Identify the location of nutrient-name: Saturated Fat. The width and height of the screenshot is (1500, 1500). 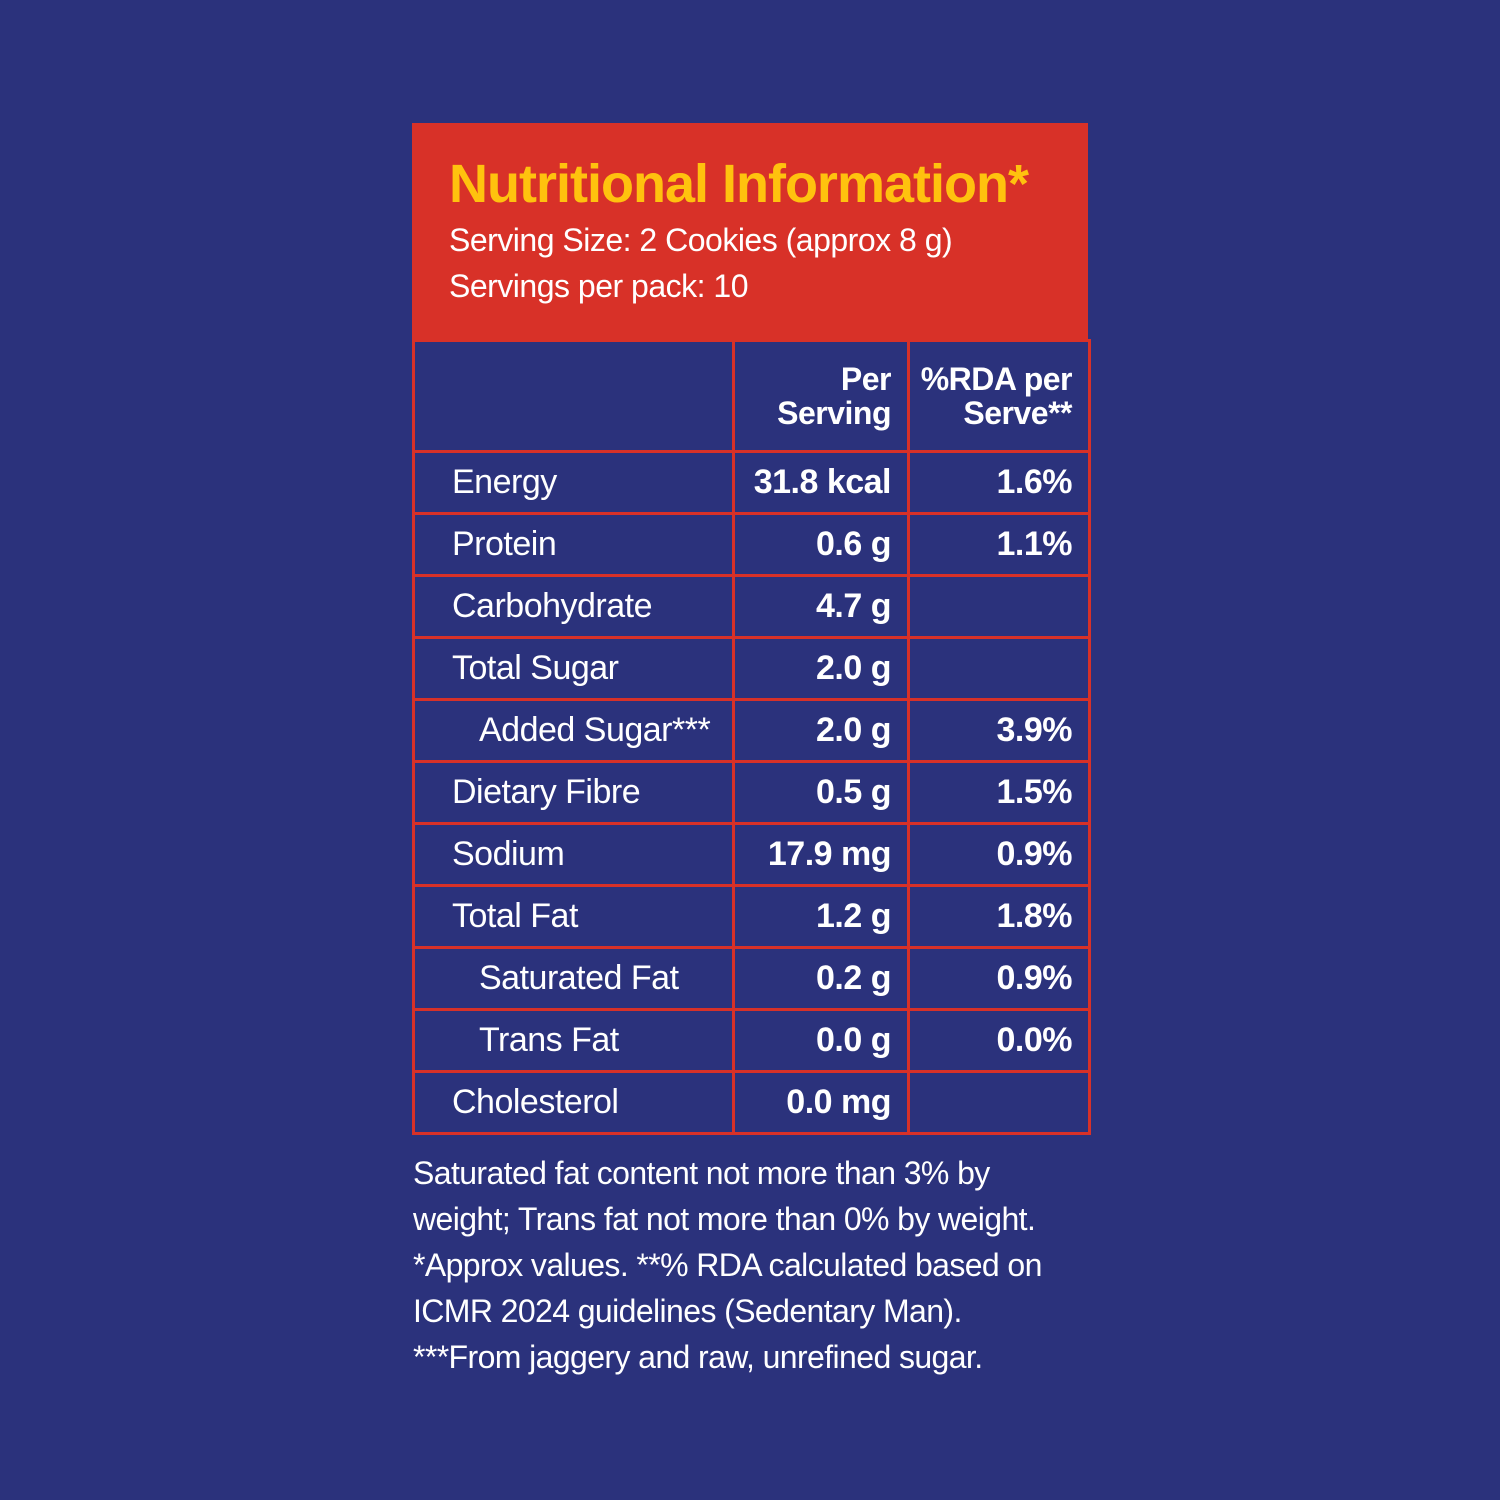
(573, 978).